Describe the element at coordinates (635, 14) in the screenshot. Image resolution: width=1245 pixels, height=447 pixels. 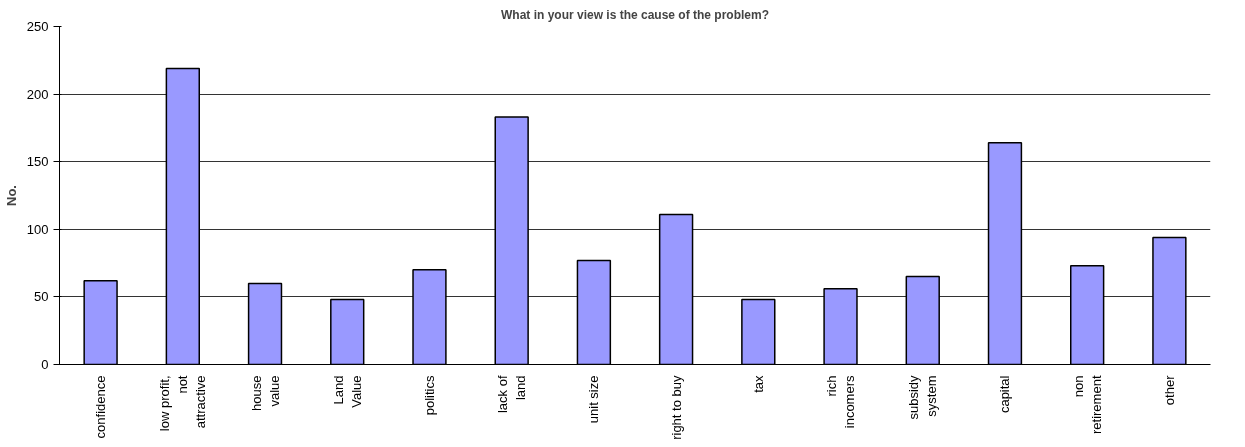
I see `chart-title: What in your view is the cause of the problem?` at that location.